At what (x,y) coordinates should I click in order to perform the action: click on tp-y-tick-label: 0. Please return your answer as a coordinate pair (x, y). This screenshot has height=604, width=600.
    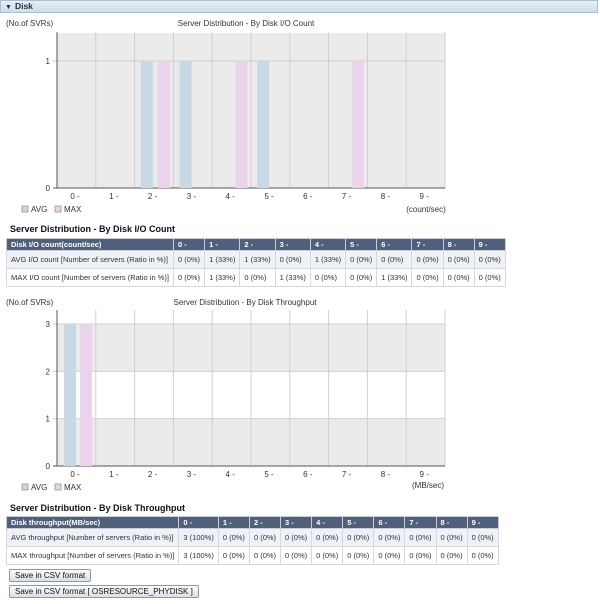
    Looking at the image, I should click on (48, 466).